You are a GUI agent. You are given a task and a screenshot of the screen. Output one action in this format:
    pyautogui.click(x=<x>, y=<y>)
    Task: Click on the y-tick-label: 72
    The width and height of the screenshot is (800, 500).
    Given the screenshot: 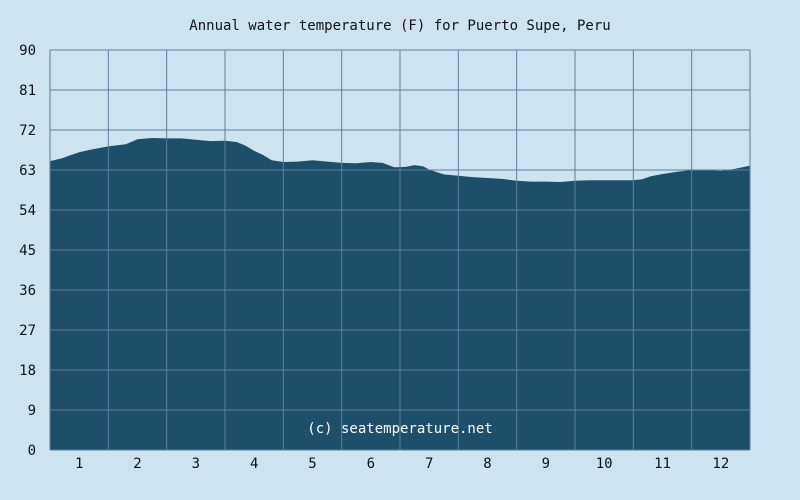 What is the action you would take?
    pyautogui.click(x=27, y=131)
    